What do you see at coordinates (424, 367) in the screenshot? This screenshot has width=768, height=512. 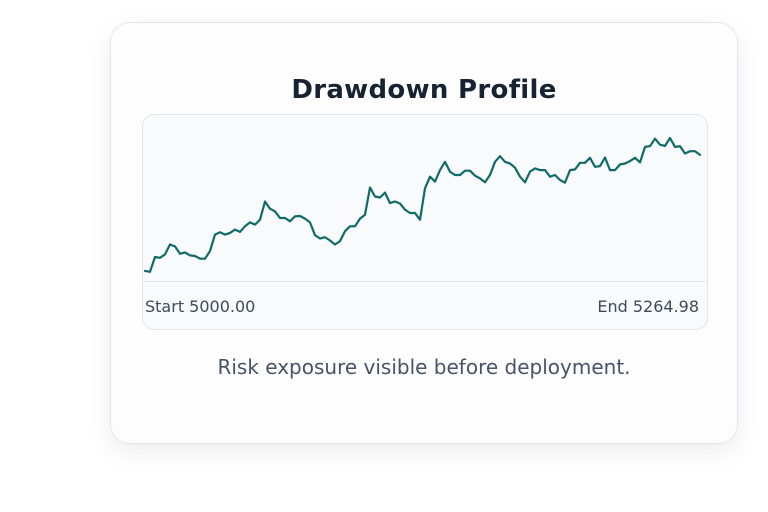 I see `card-caption: Risk exposure visible before deployment.` at bounding box center [424, 367].